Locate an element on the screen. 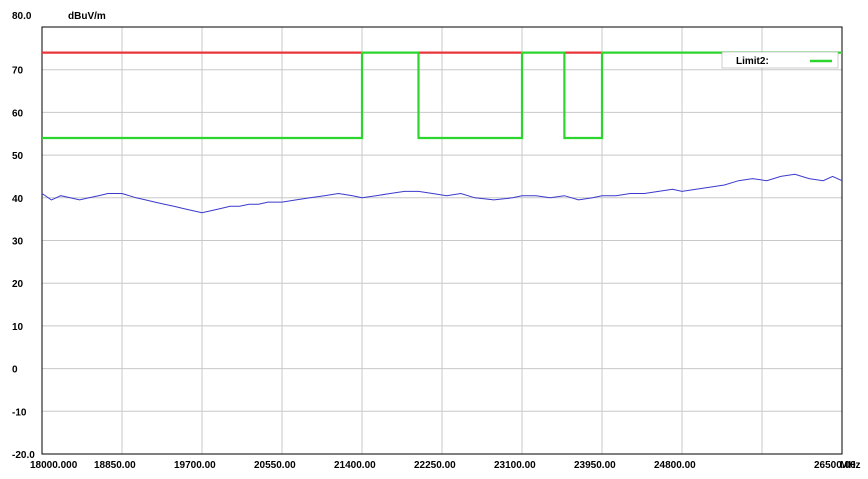 This screenshot has width=868, height=479. y-tick-label: 10 is located at coordinates (18, 327).